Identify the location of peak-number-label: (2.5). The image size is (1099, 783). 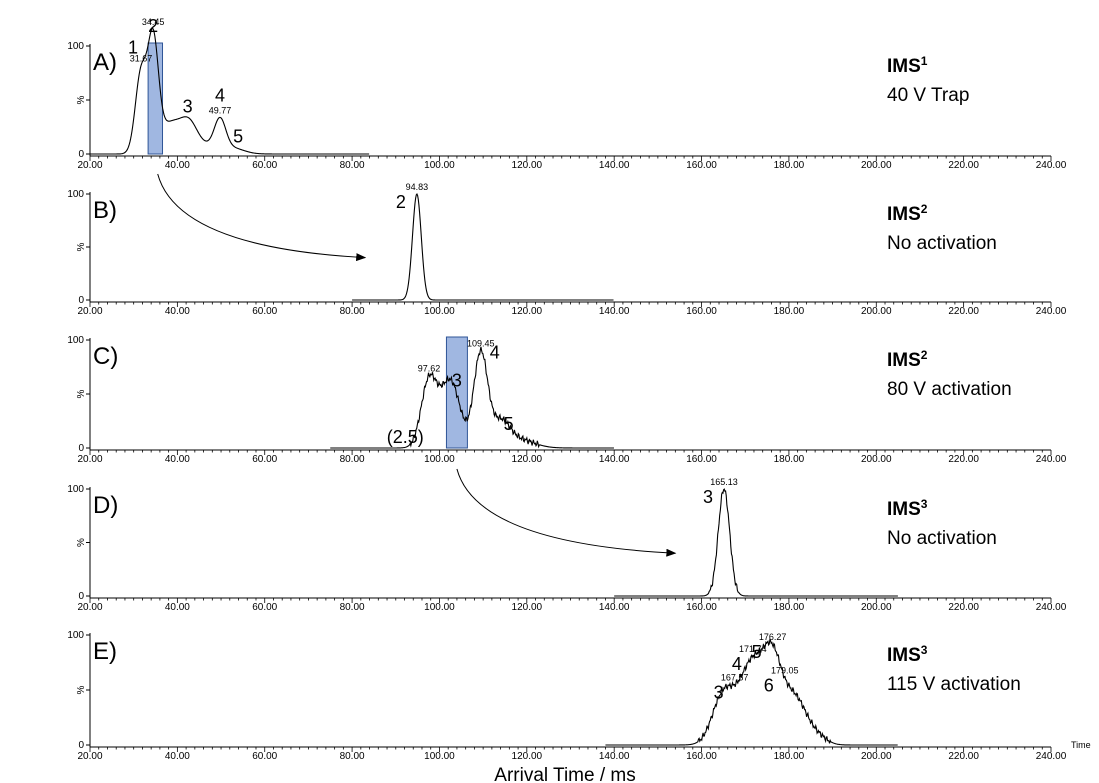
(405, 437).